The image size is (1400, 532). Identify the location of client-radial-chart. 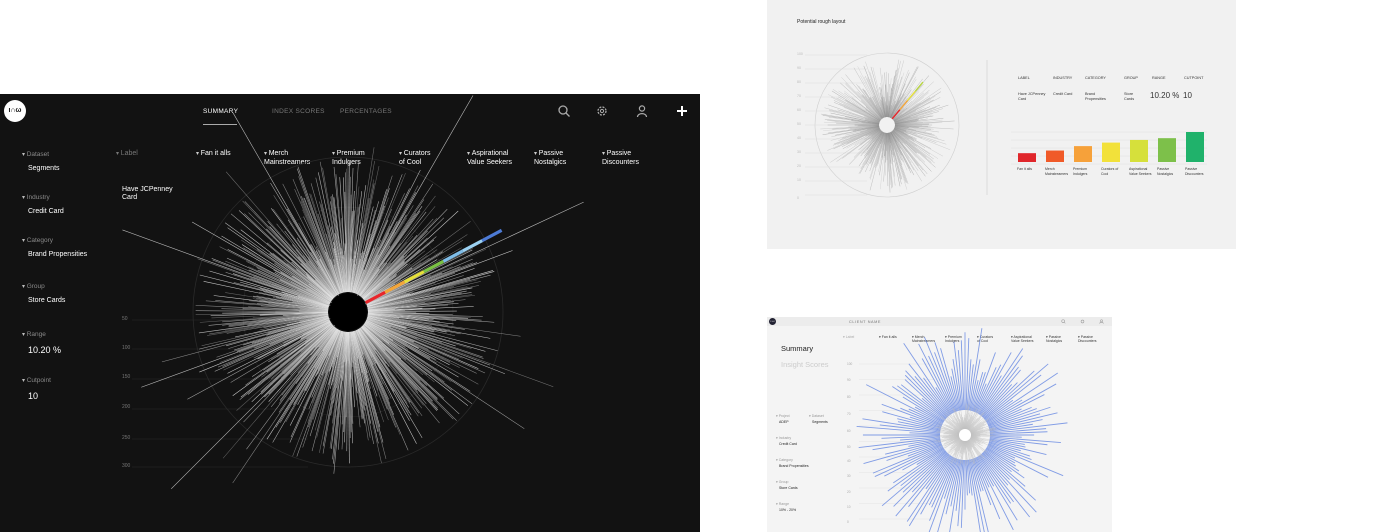
(939, 424).